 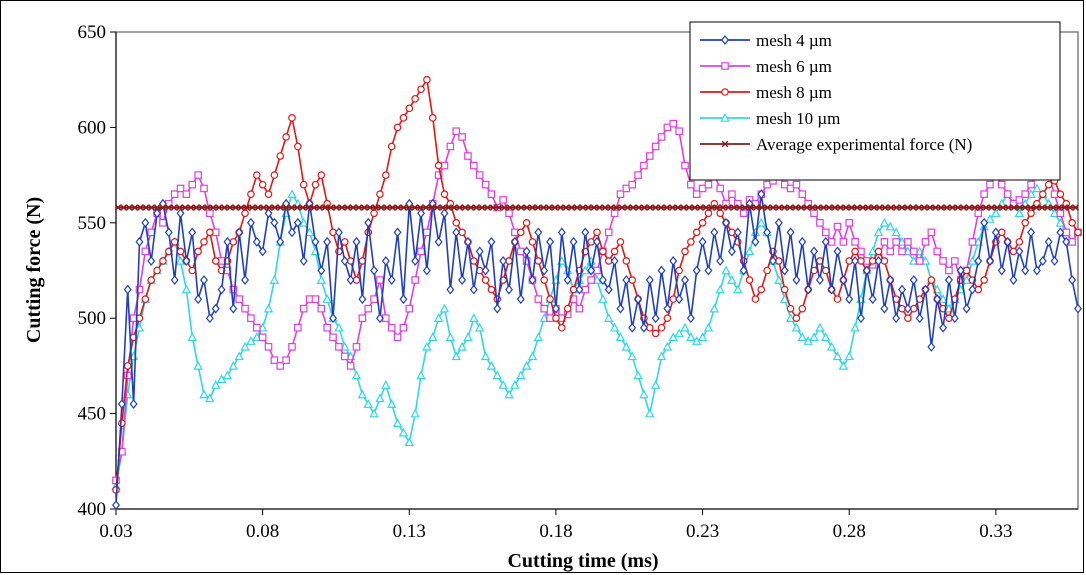 What do you see at coordinates (555, 531) in the screenshot?
I see `x-tick-label: 0.18` at bounding box center [555, 531].